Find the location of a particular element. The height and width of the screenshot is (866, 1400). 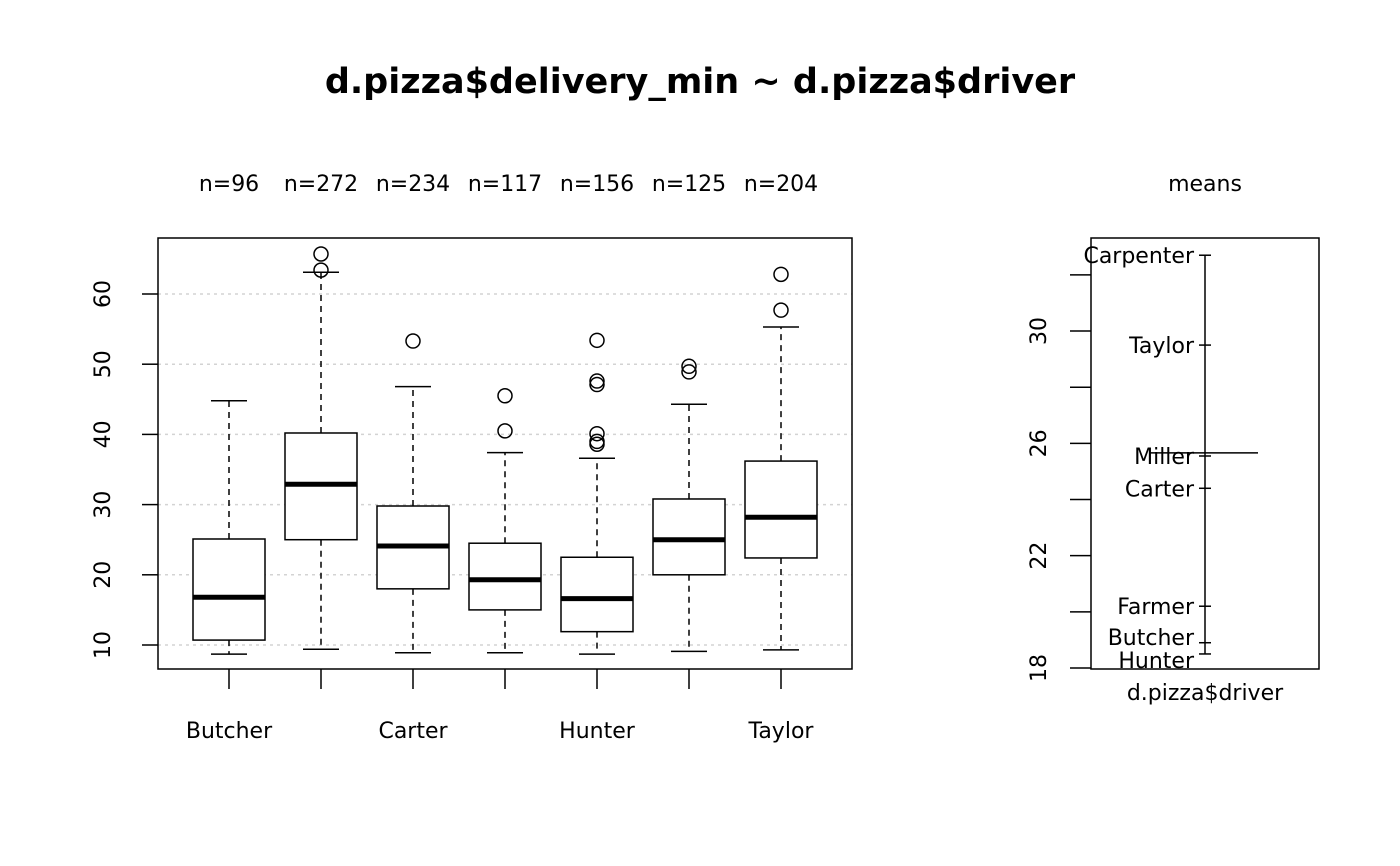

x-tick-label: Butcher is located at coordinates (229, 731).